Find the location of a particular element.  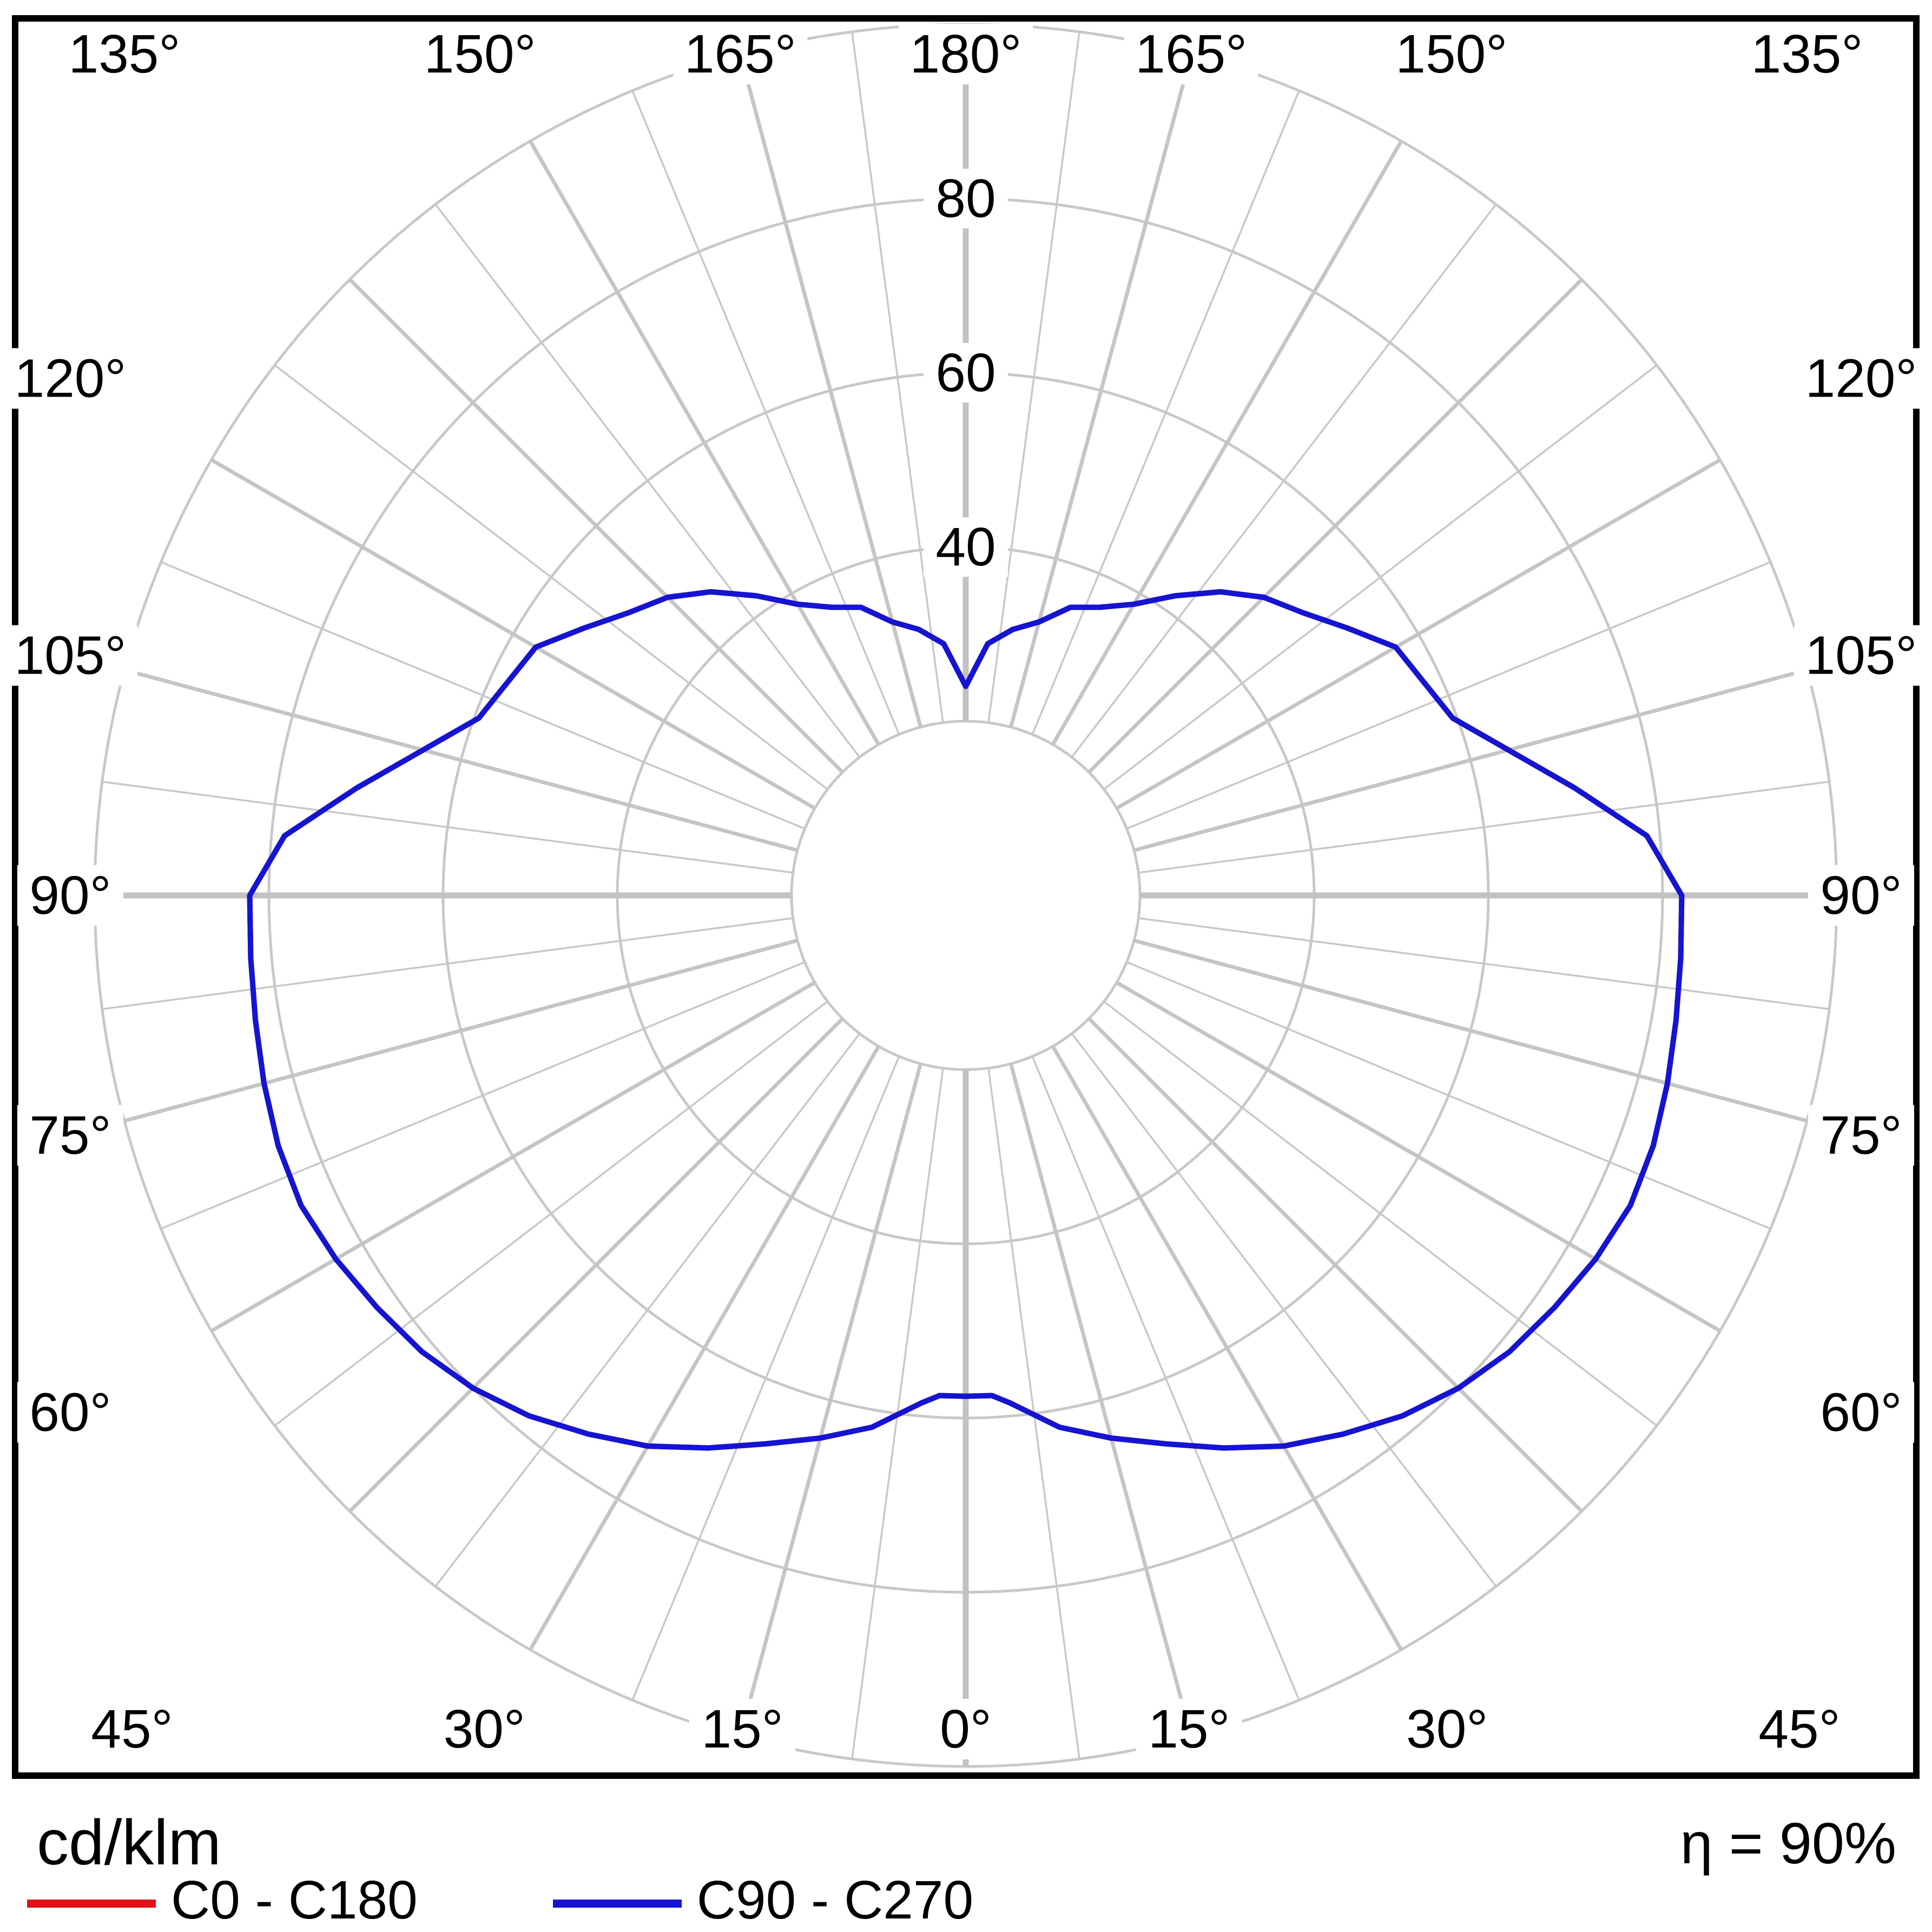

ring-line is located at coordinates (966, 895).